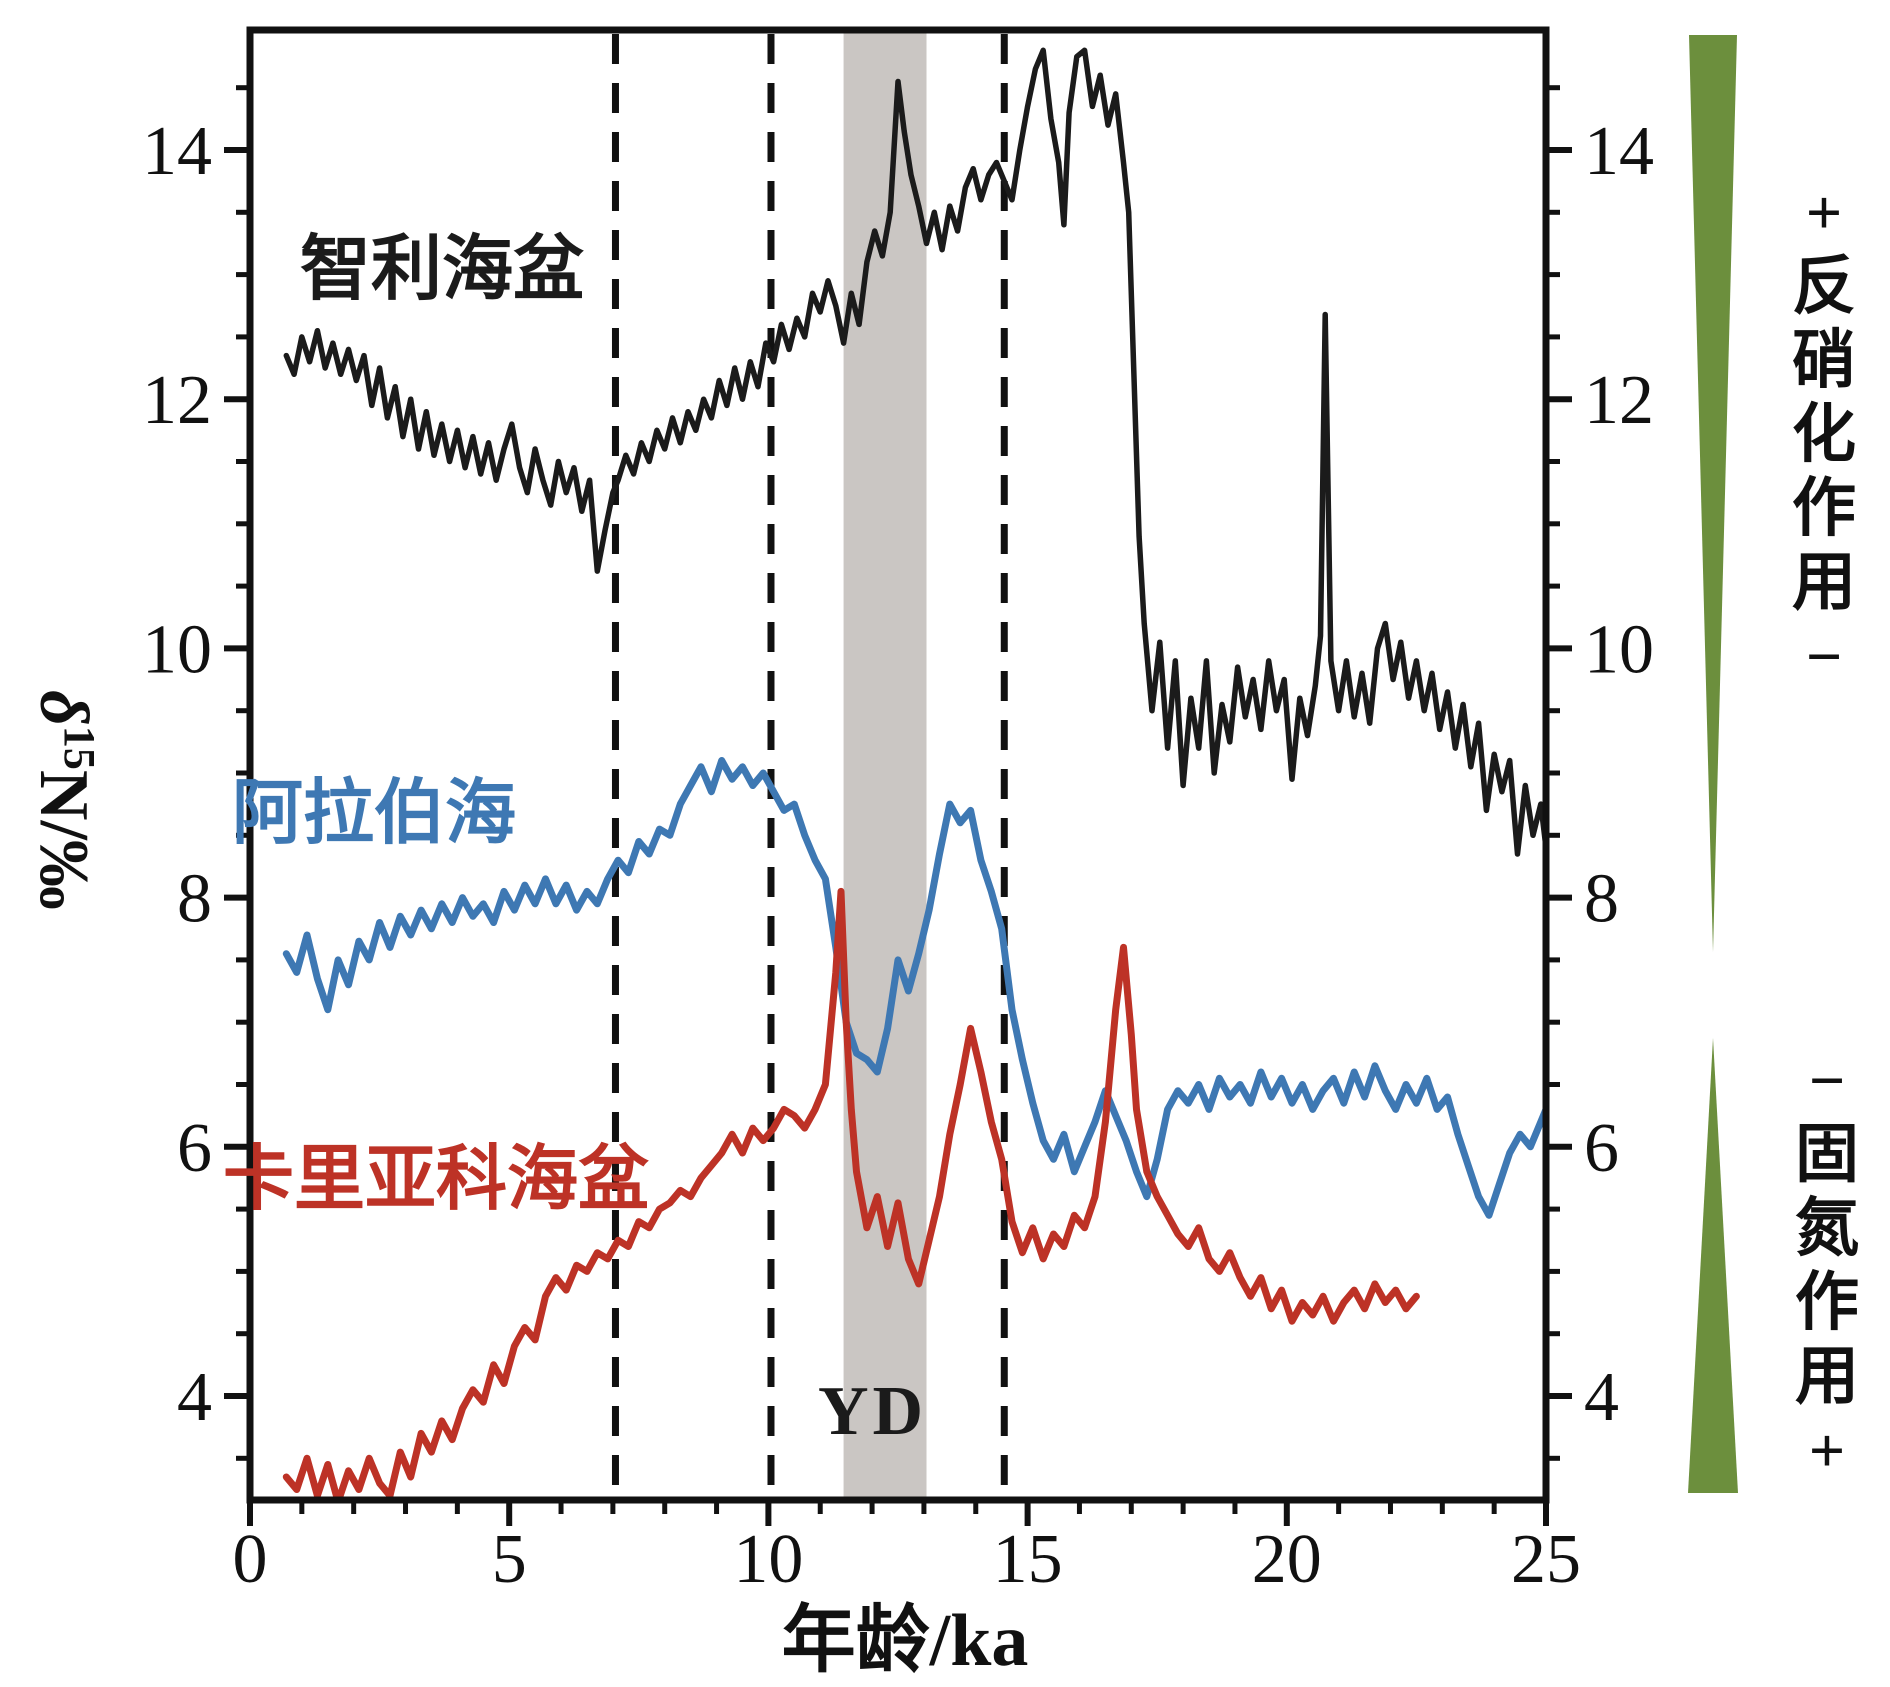 The image size is (1890, 1687). Describe the element at coordinates (177, 649) in the screenshot. I see `y-tick-label-left: 10` at that location.